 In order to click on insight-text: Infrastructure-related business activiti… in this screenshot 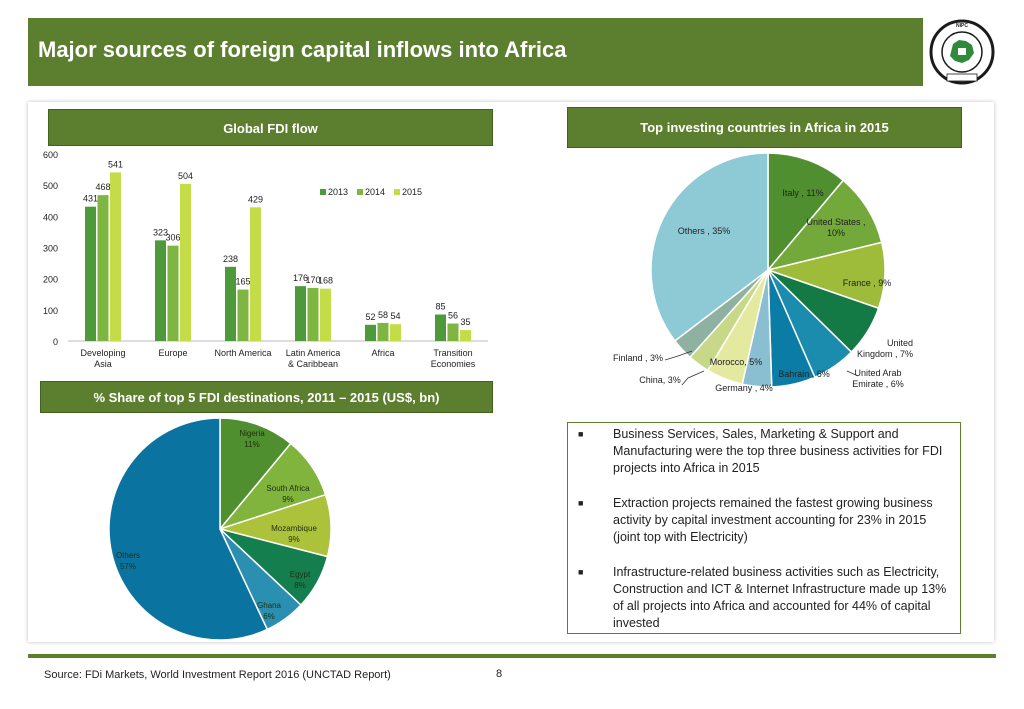, I will do `click(780, 597)`.